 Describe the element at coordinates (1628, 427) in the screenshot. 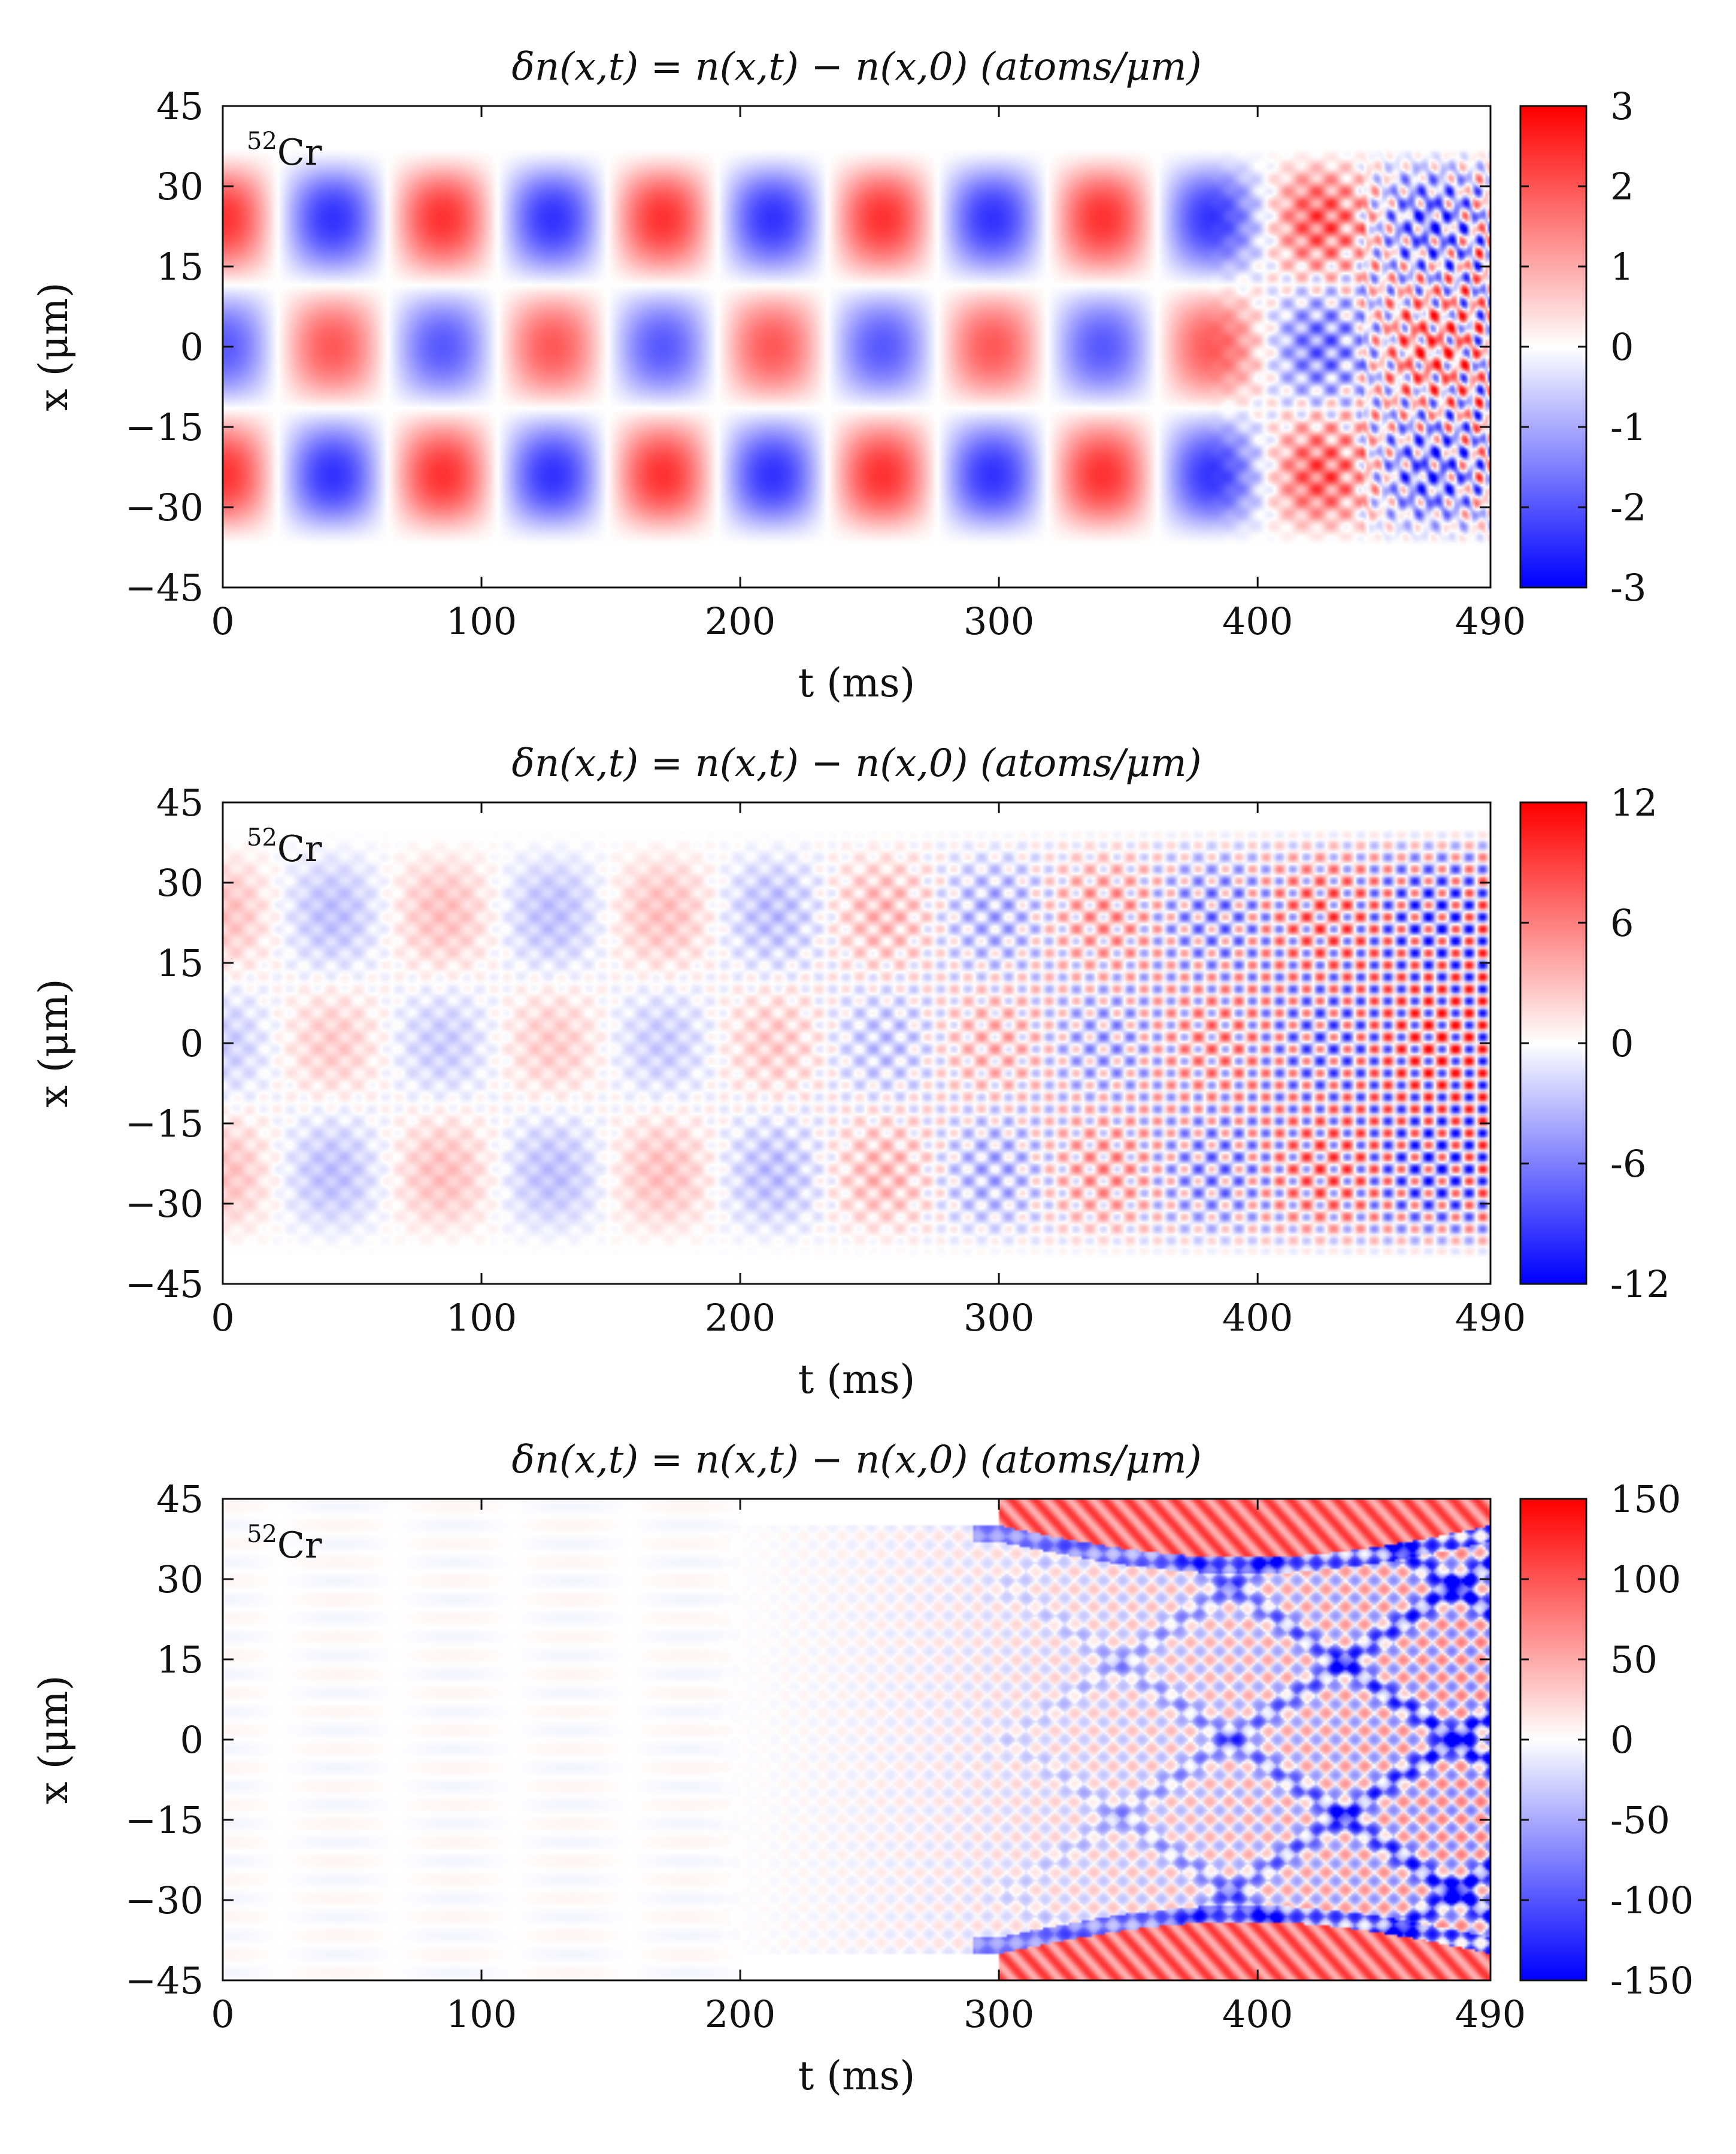

I see `colorbar-tick-label: -1` at that location.